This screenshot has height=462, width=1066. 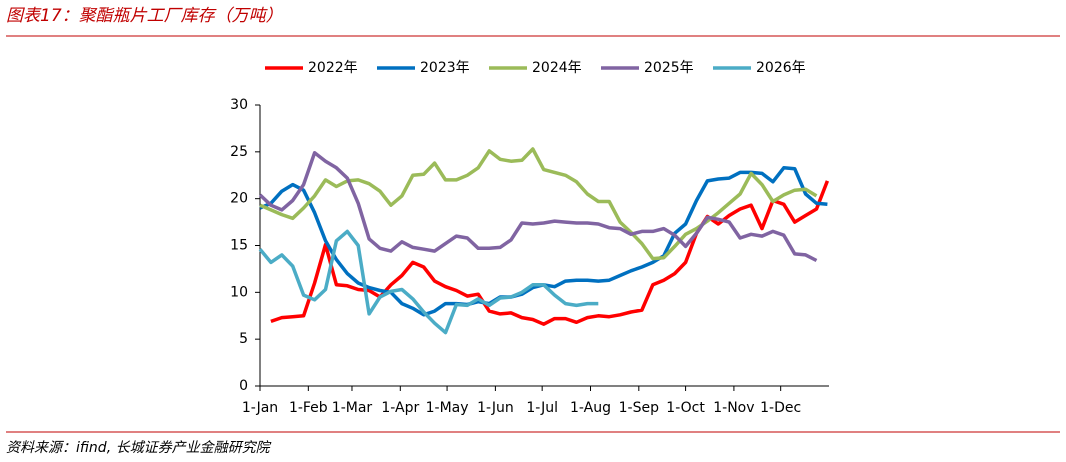 I want to click on x-tick-label: 1-Sep, so click(x=639, y=408).